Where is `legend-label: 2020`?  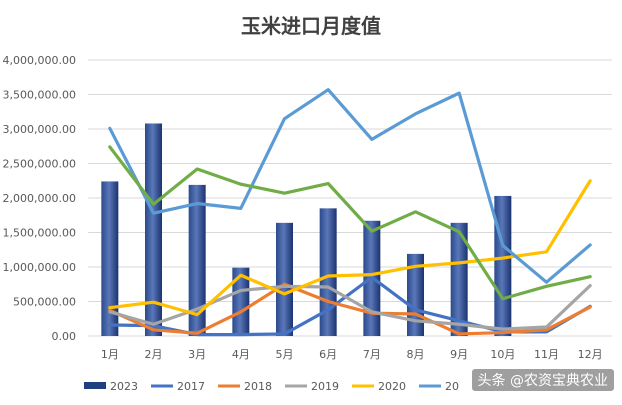
legend-label: 2020 is located at coordinates (392, 386).